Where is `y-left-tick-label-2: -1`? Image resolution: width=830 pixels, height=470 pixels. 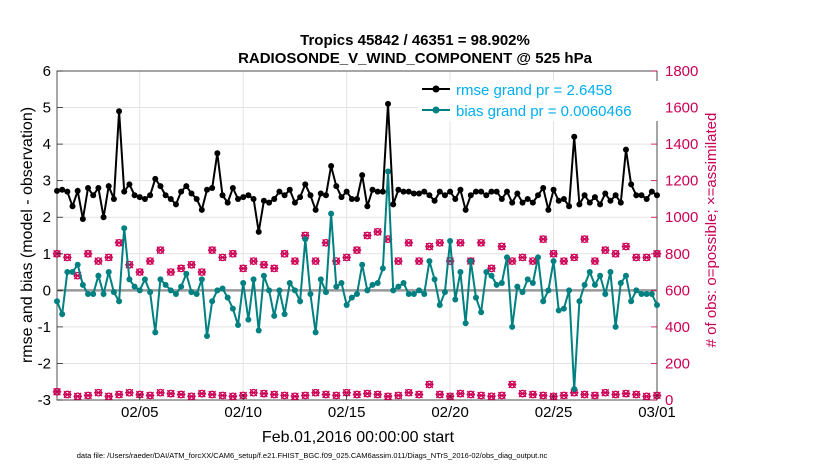
y-left-tick-label-2: -1 is located at coordinates (44, 327).